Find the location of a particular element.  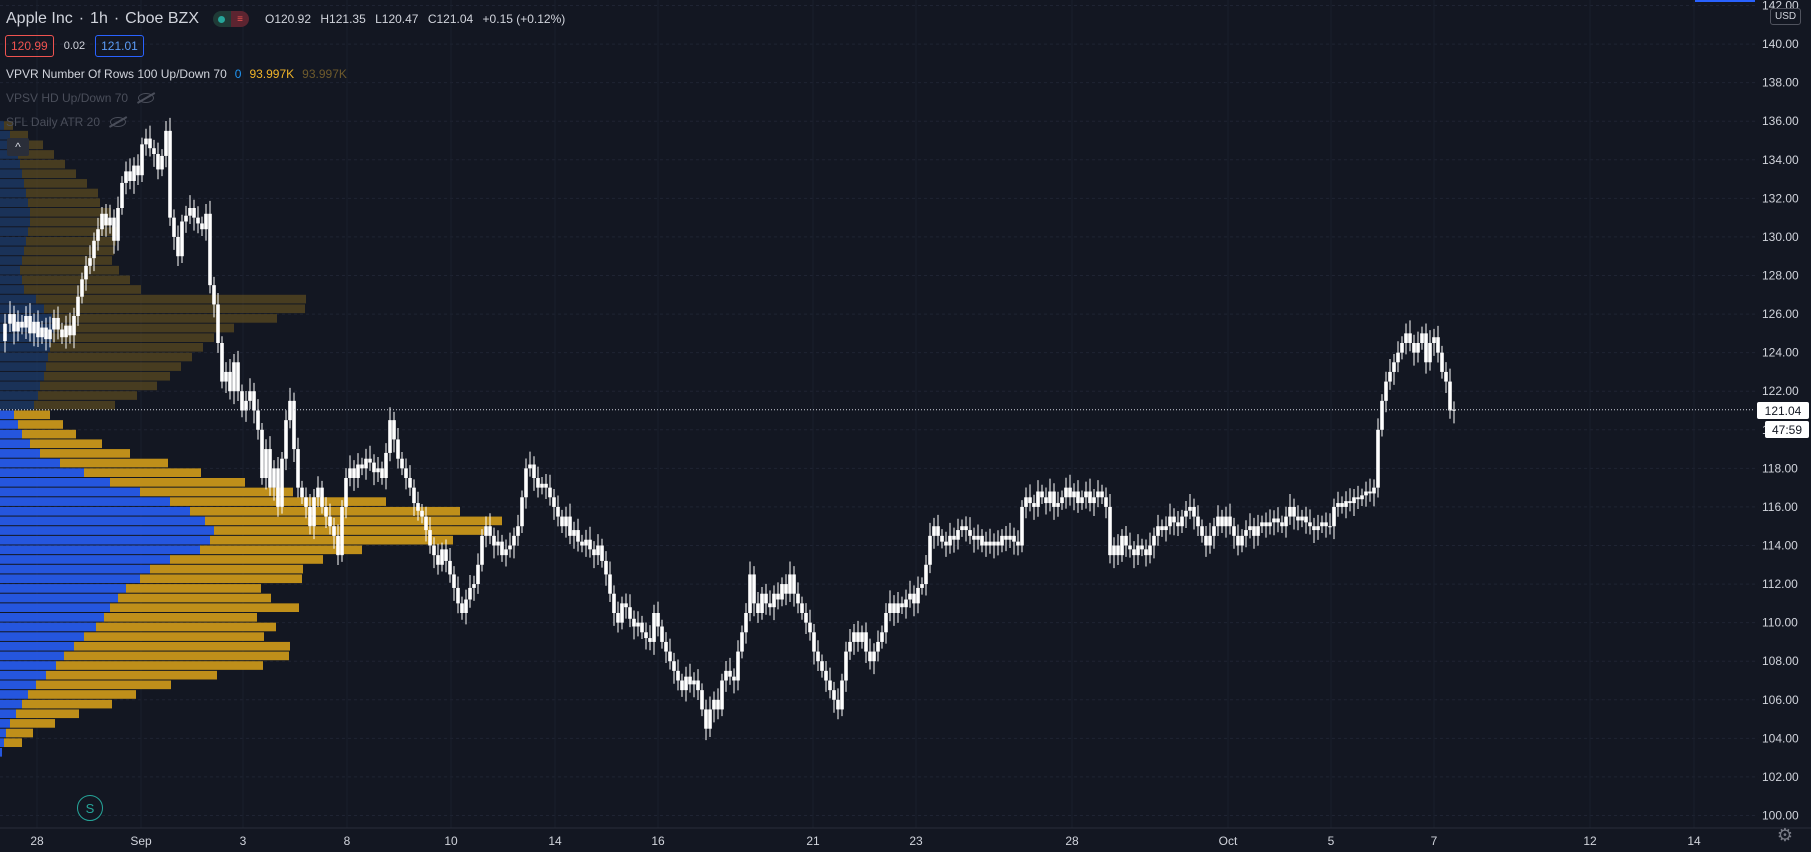

currency-label: USD is located at coordinates (1786, 16).